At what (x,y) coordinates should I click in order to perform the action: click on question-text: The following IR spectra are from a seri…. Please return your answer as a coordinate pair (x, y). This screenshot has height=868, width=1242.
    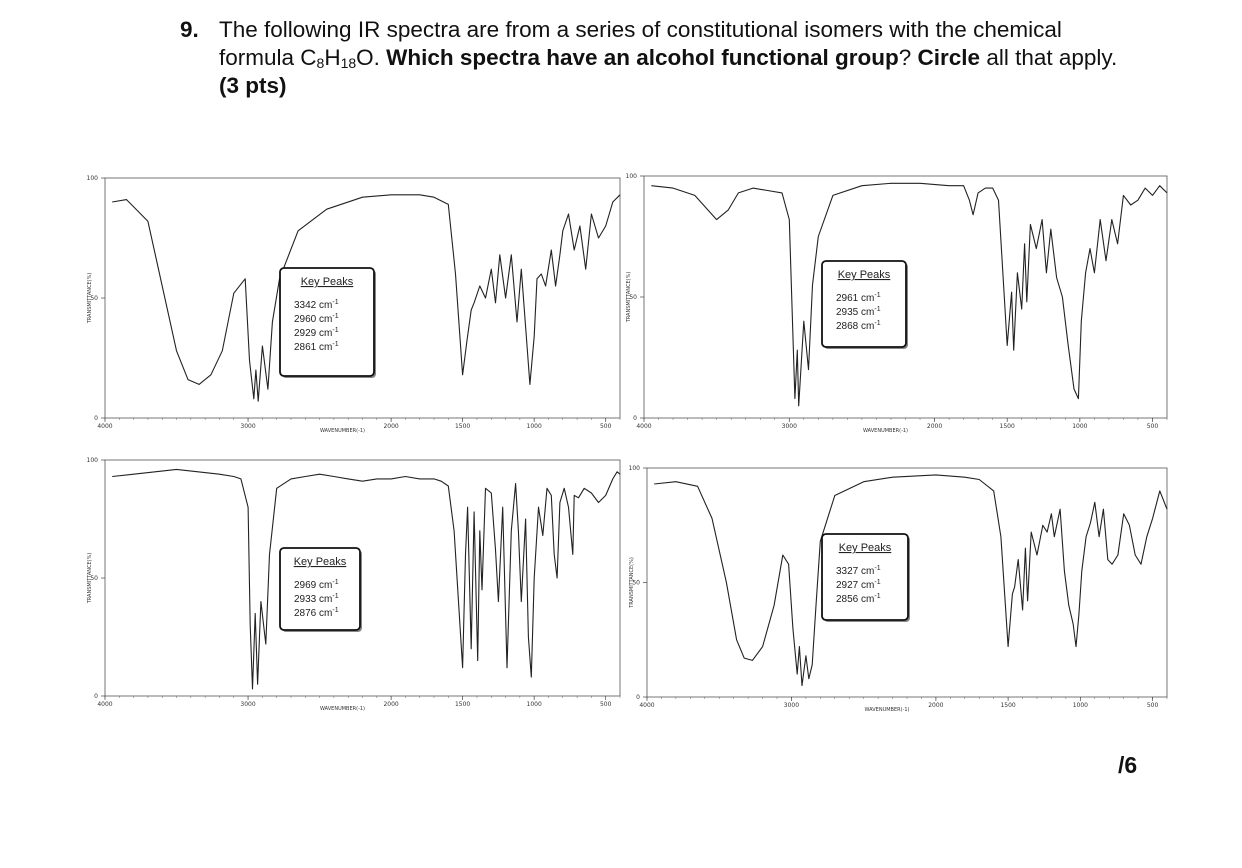
    Looking at the image, I should click on (679, 58).